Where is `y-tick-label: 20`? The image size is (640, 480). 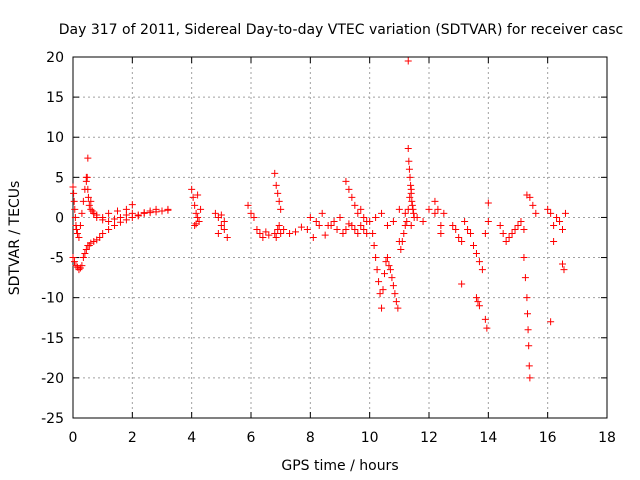
y-tick-label: 20 is located at coordinates (55, 58).